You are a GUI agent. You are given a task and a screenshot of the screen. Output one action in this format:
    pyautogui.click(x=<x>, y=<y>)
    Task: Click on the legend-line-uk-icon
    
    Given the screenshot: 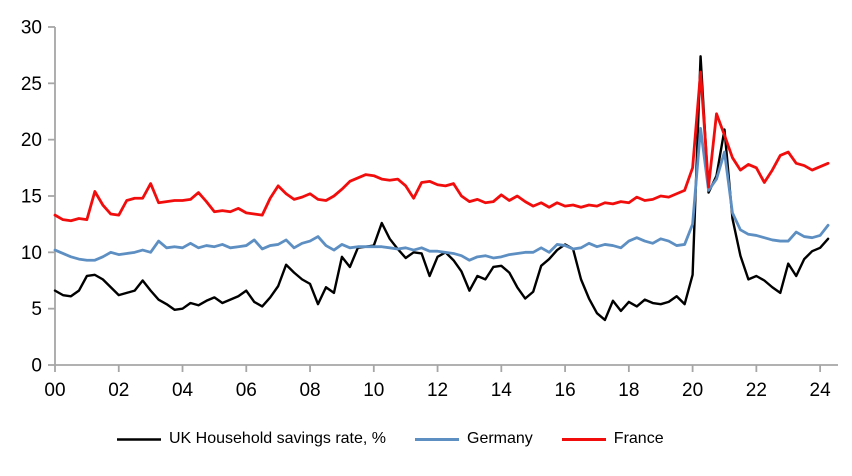 What is the action you would take?
    pyautogui.click(x=139, y=439)
    